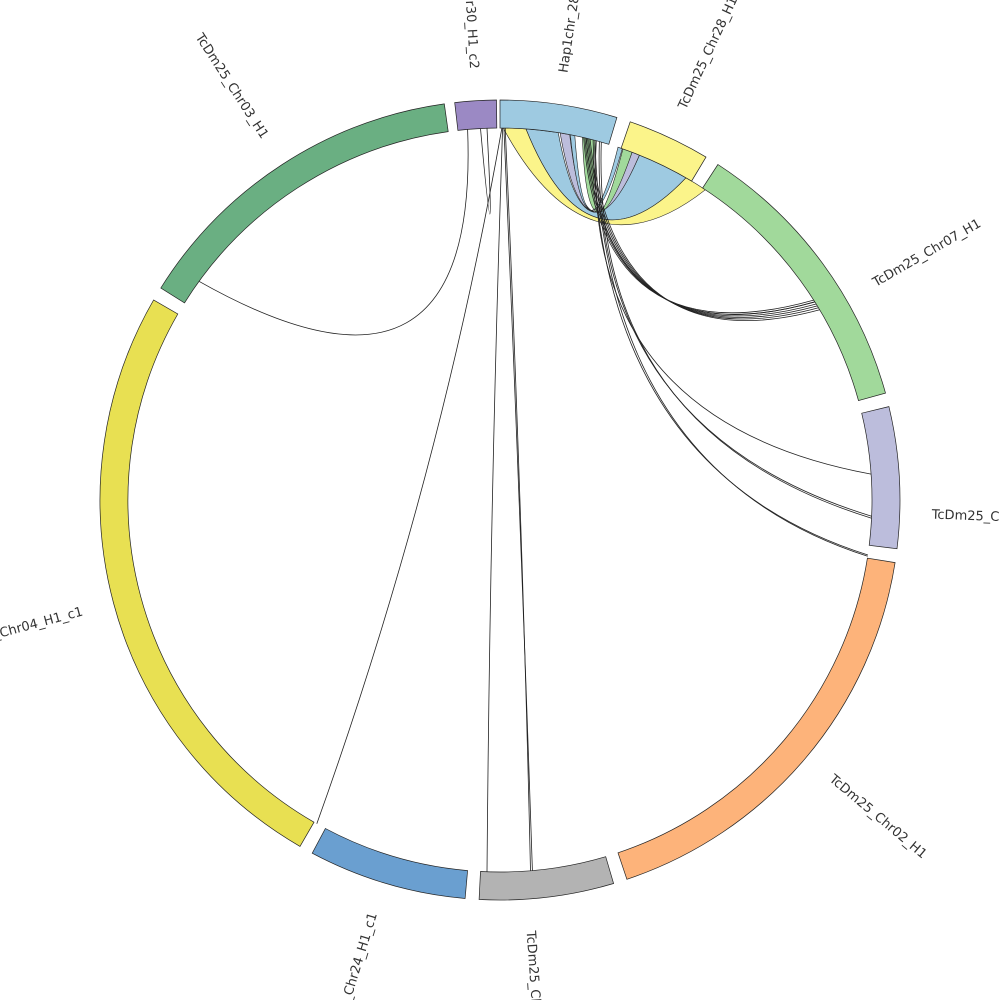 This screenshot has width=1000, height=1000. I want to click on segment-label-5: TcDm25_Ch, so click(533, 964).